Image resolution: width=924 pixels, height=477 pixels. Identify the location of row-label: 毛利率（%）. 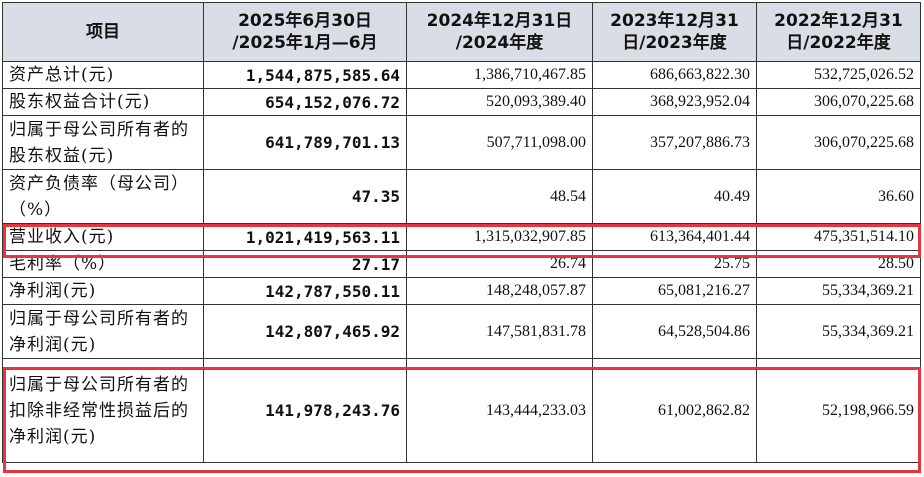
(103, 264).